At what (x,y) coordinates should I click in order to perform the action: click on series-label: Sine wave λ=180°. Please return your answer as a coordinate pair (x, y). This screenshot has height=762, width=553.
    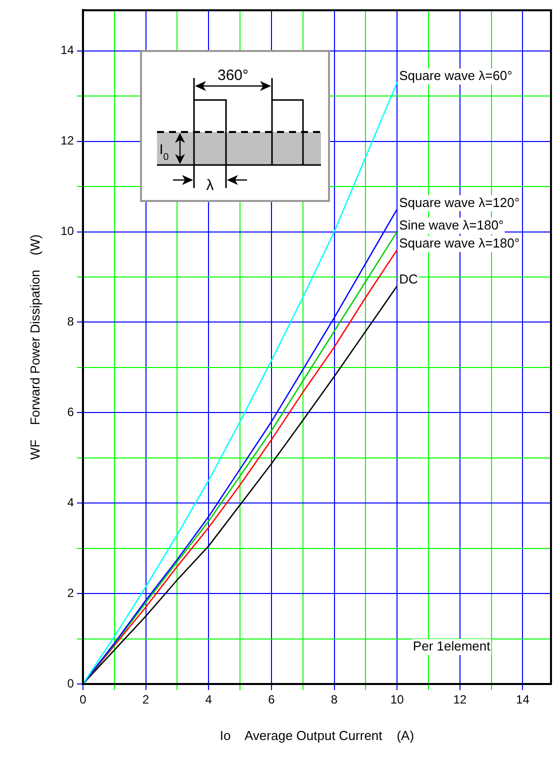
    Looking at the image, I should click on (451, 224).